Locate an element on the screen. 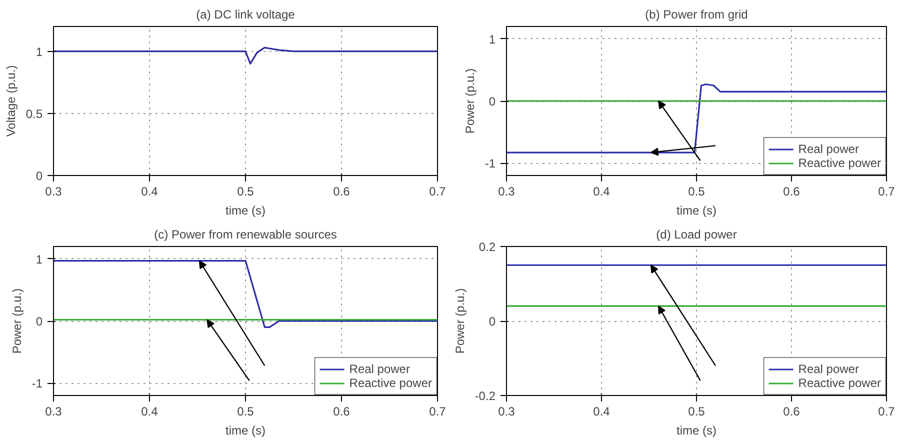  y-tick-label: 0.5 is located at coordinates (34, 113).